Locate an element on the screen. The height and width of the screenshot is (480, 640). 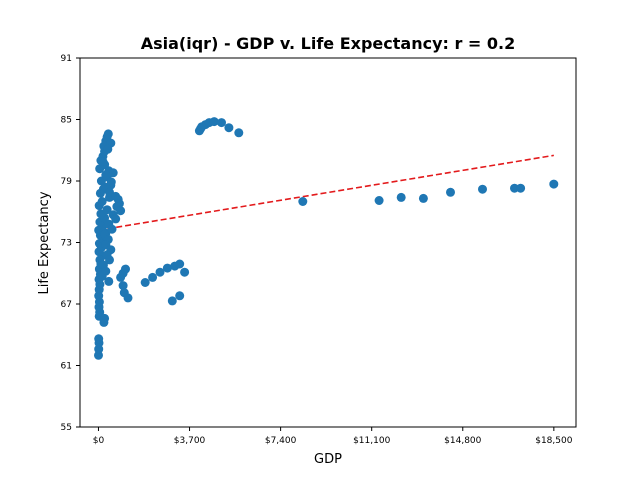
y-tick-label: 85 is located at coordinates (66, 121).